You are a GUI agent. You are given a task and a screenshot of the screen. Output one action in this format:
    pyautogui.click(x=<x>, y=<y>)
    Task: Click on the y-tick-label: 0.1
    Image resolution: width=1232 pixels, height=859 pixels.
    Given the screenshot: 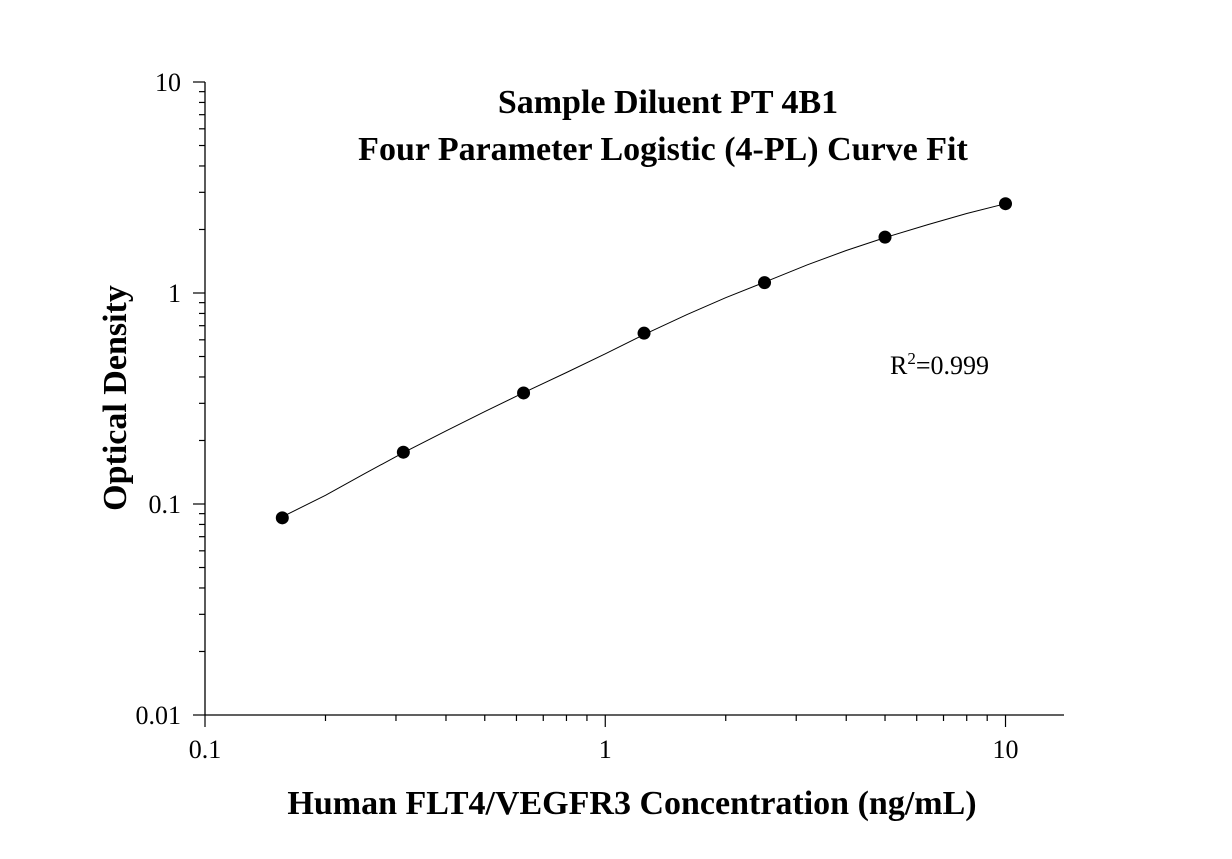 What is the action you would take?
    pyautogui.click(x=165, y=504)
    